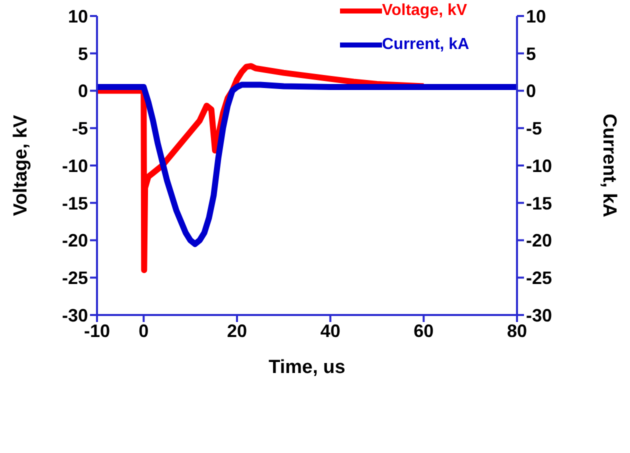  I want to click on x-tick-label: 80, so click(517, 330).